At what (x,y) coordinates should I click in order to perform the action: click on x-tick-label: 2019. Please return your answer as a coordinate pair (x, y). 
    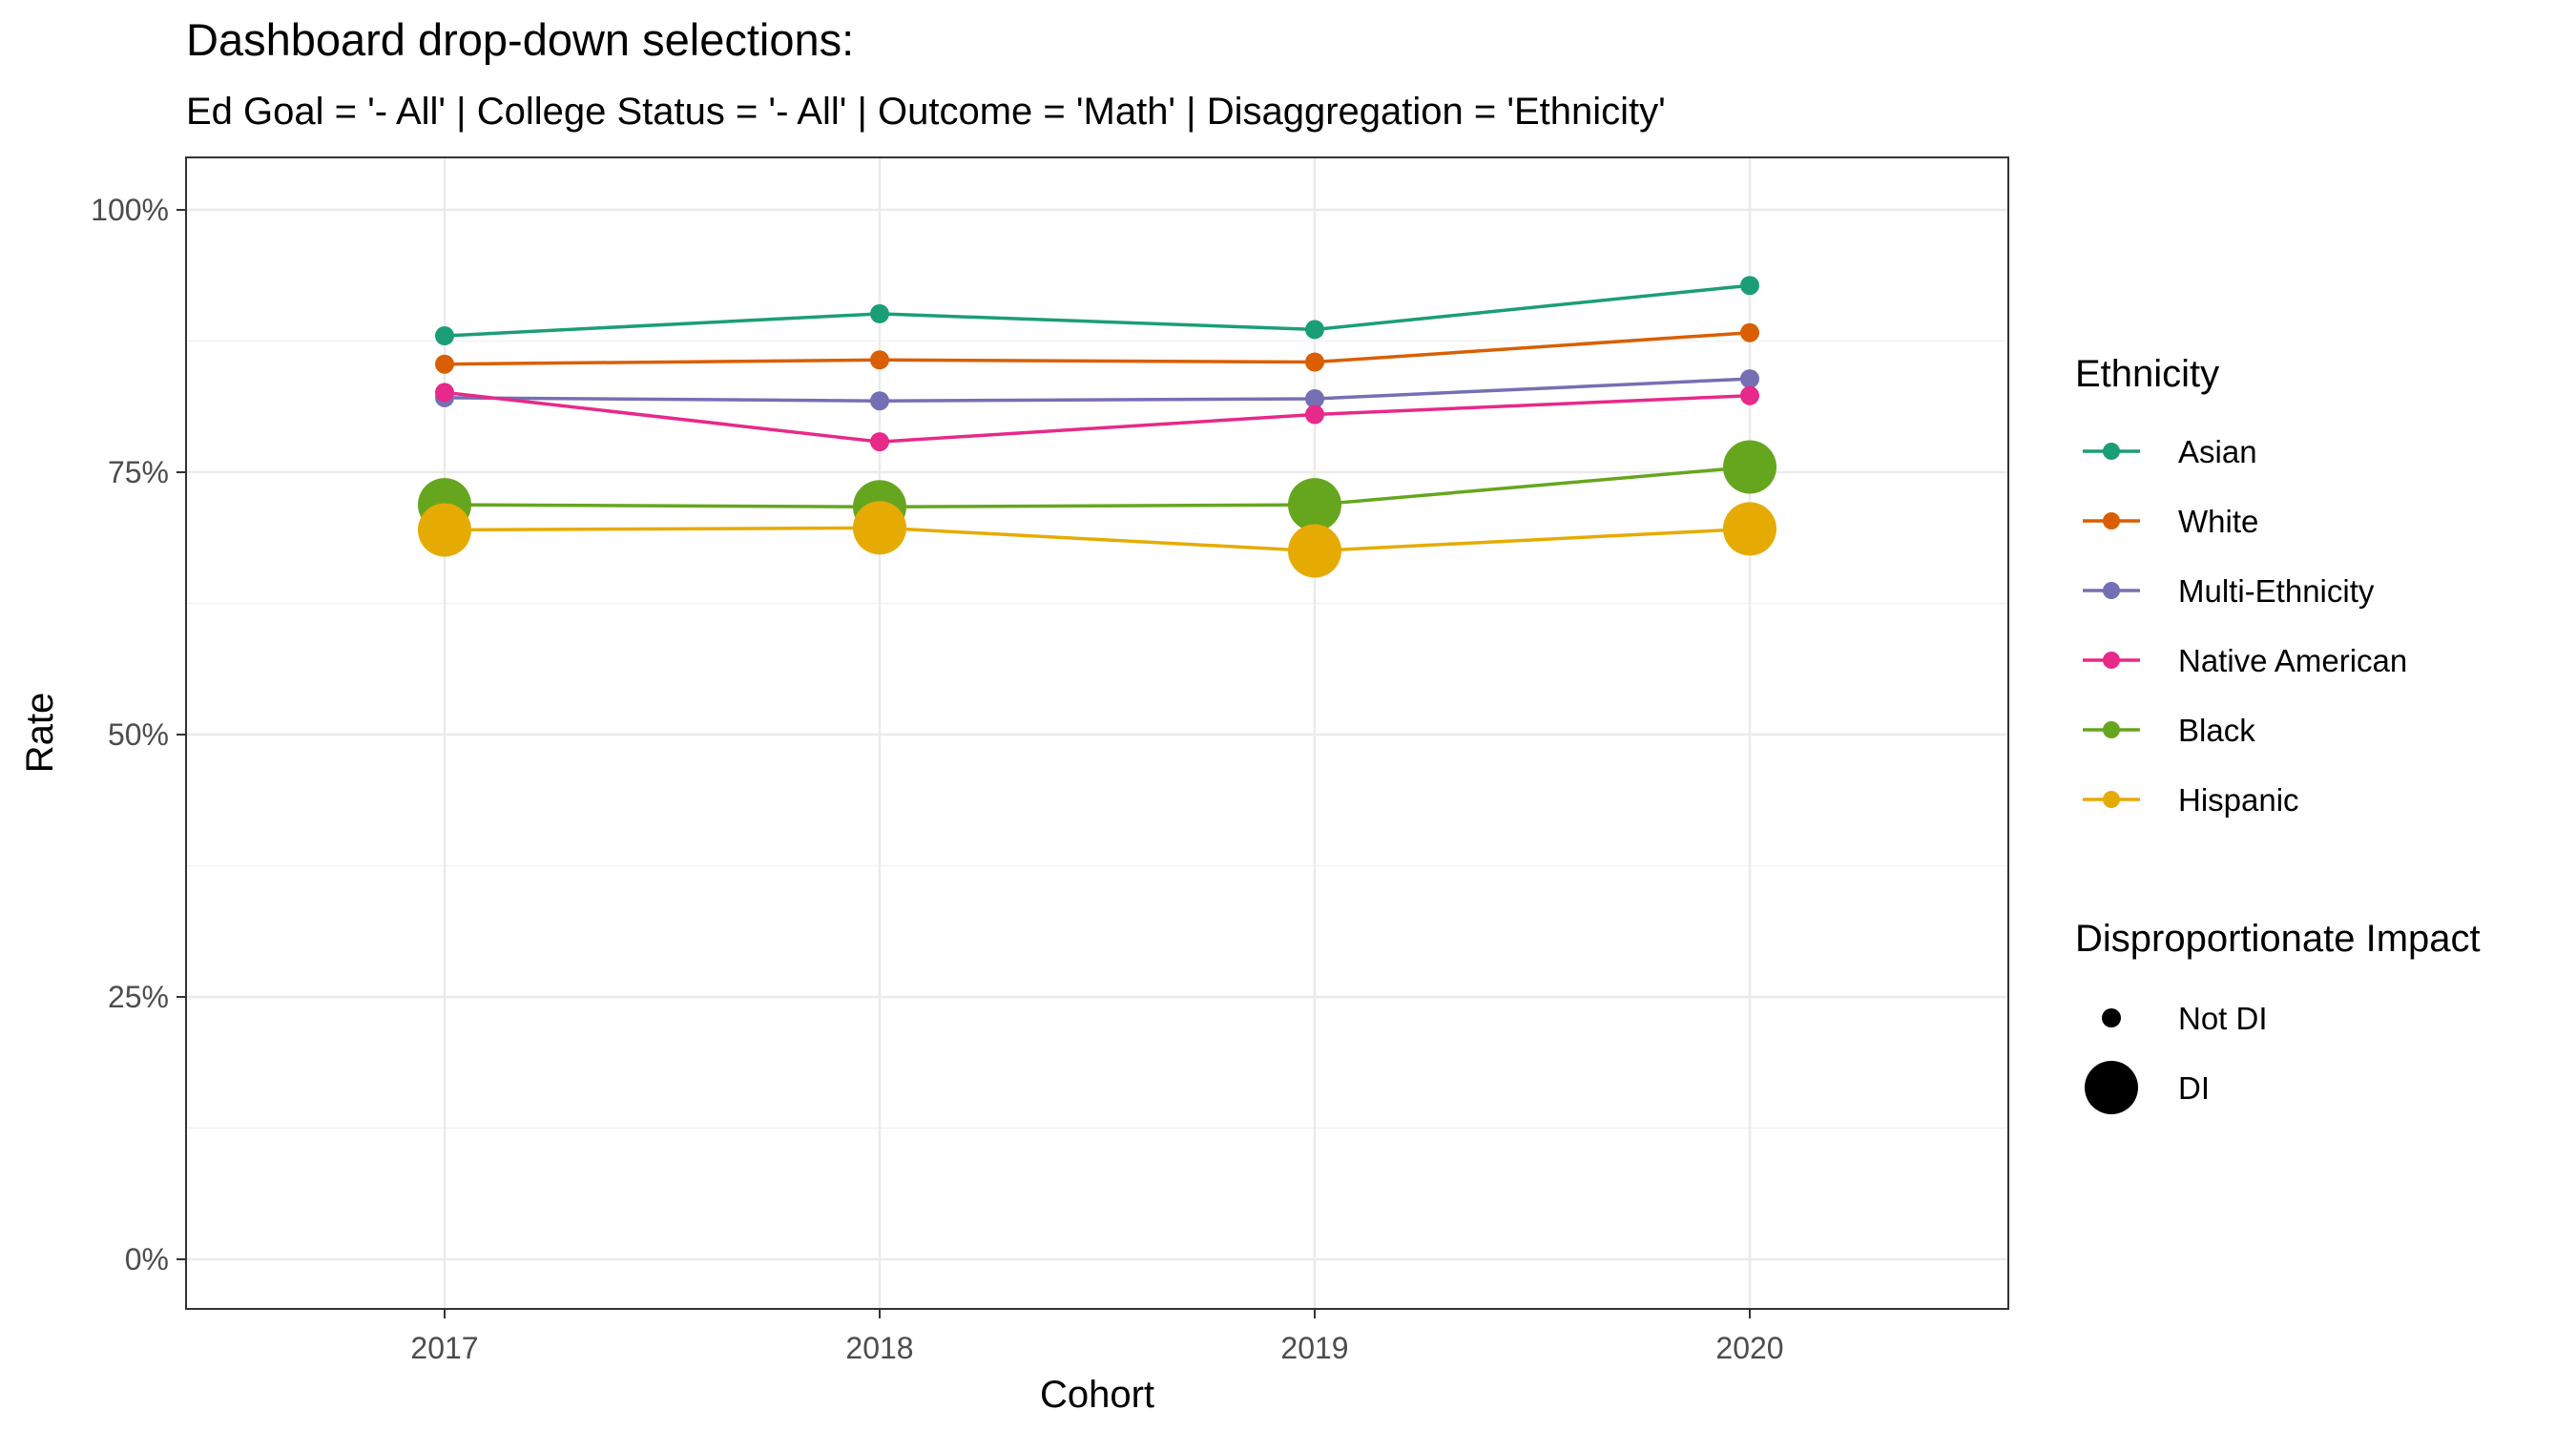
    Looking at the image, I should click on (1314, 1348).